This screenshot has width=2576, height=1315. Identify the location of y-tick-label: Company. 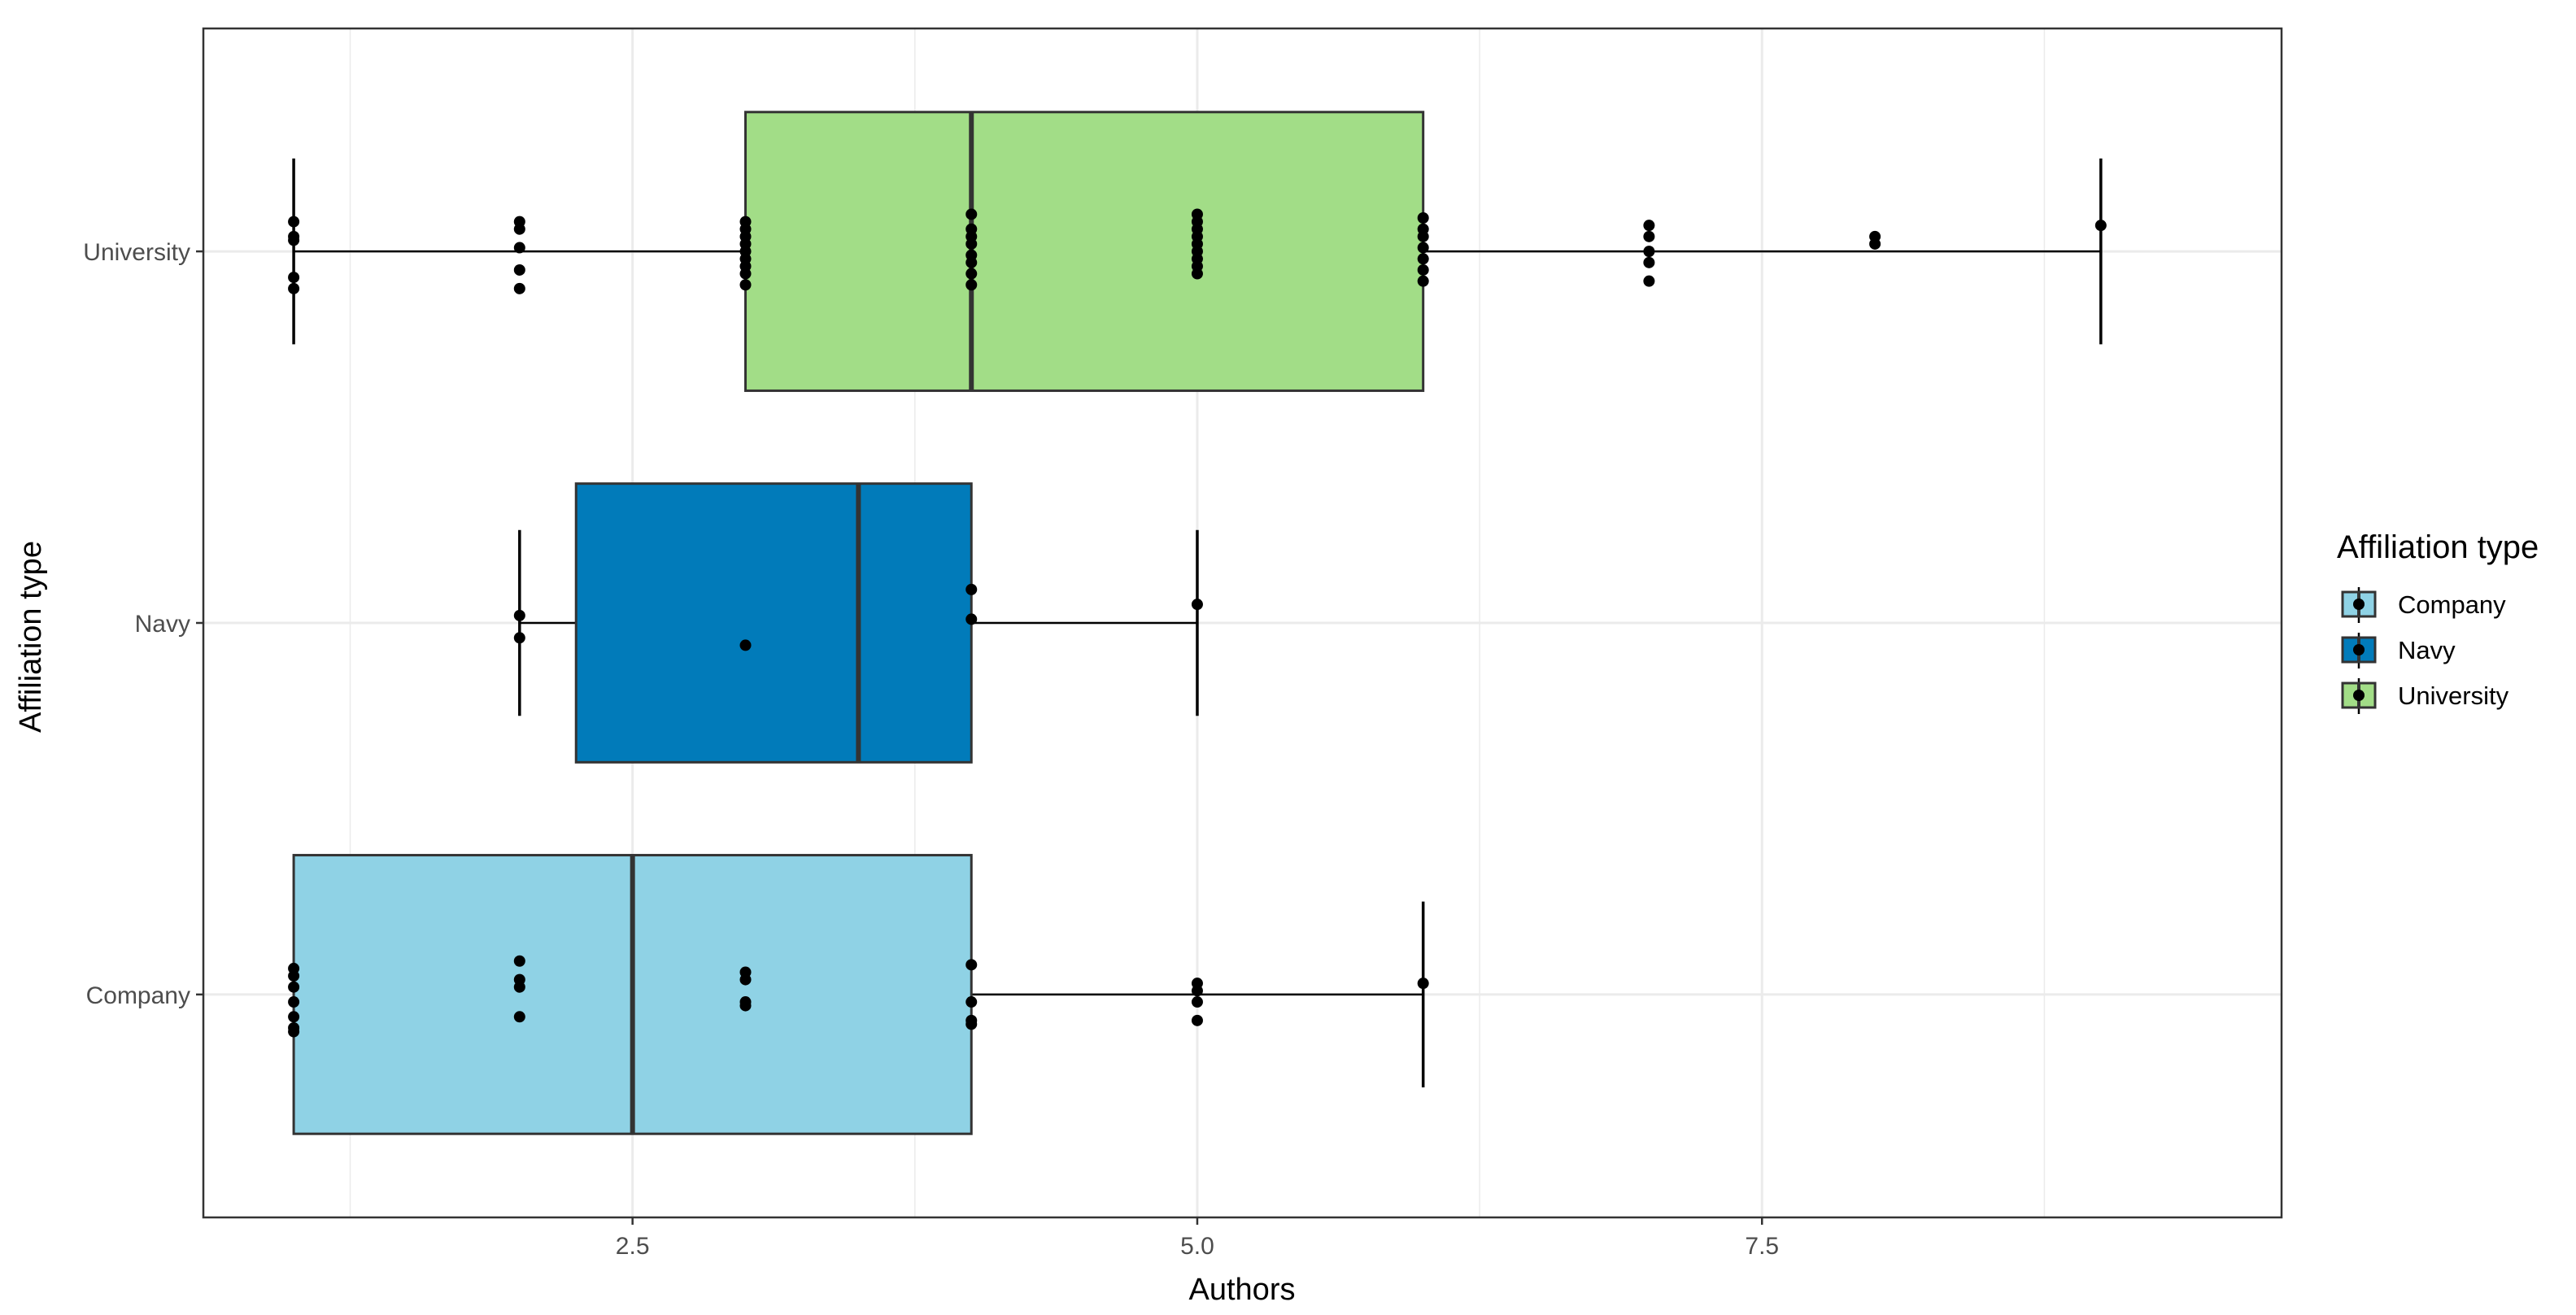
(138, 995).